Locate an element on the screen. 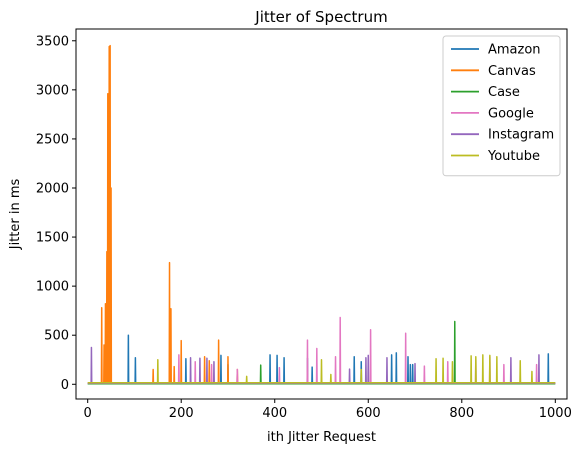  x-axis-label: ith Jitter Request is located at coordinates (321, 437).